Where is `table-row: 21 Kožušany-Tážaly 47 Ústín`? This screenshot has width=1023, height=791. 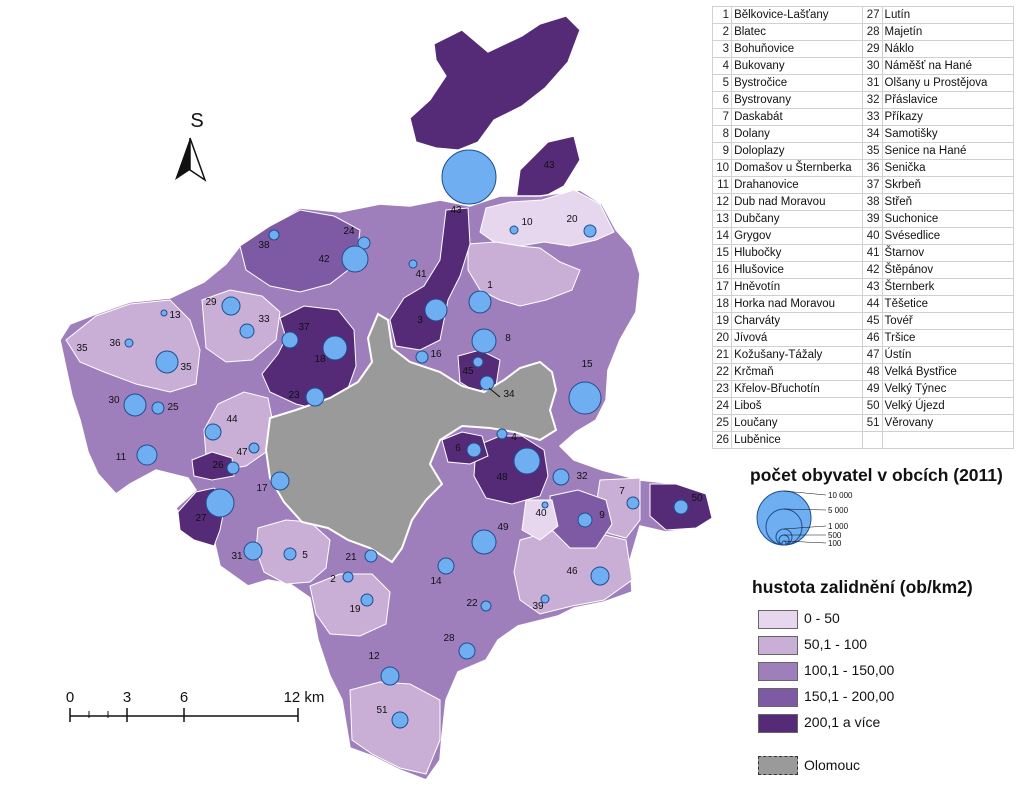 table-row: 21 Kožušany-Tážaly 47 Ústín is located at coordinates (863, 355).